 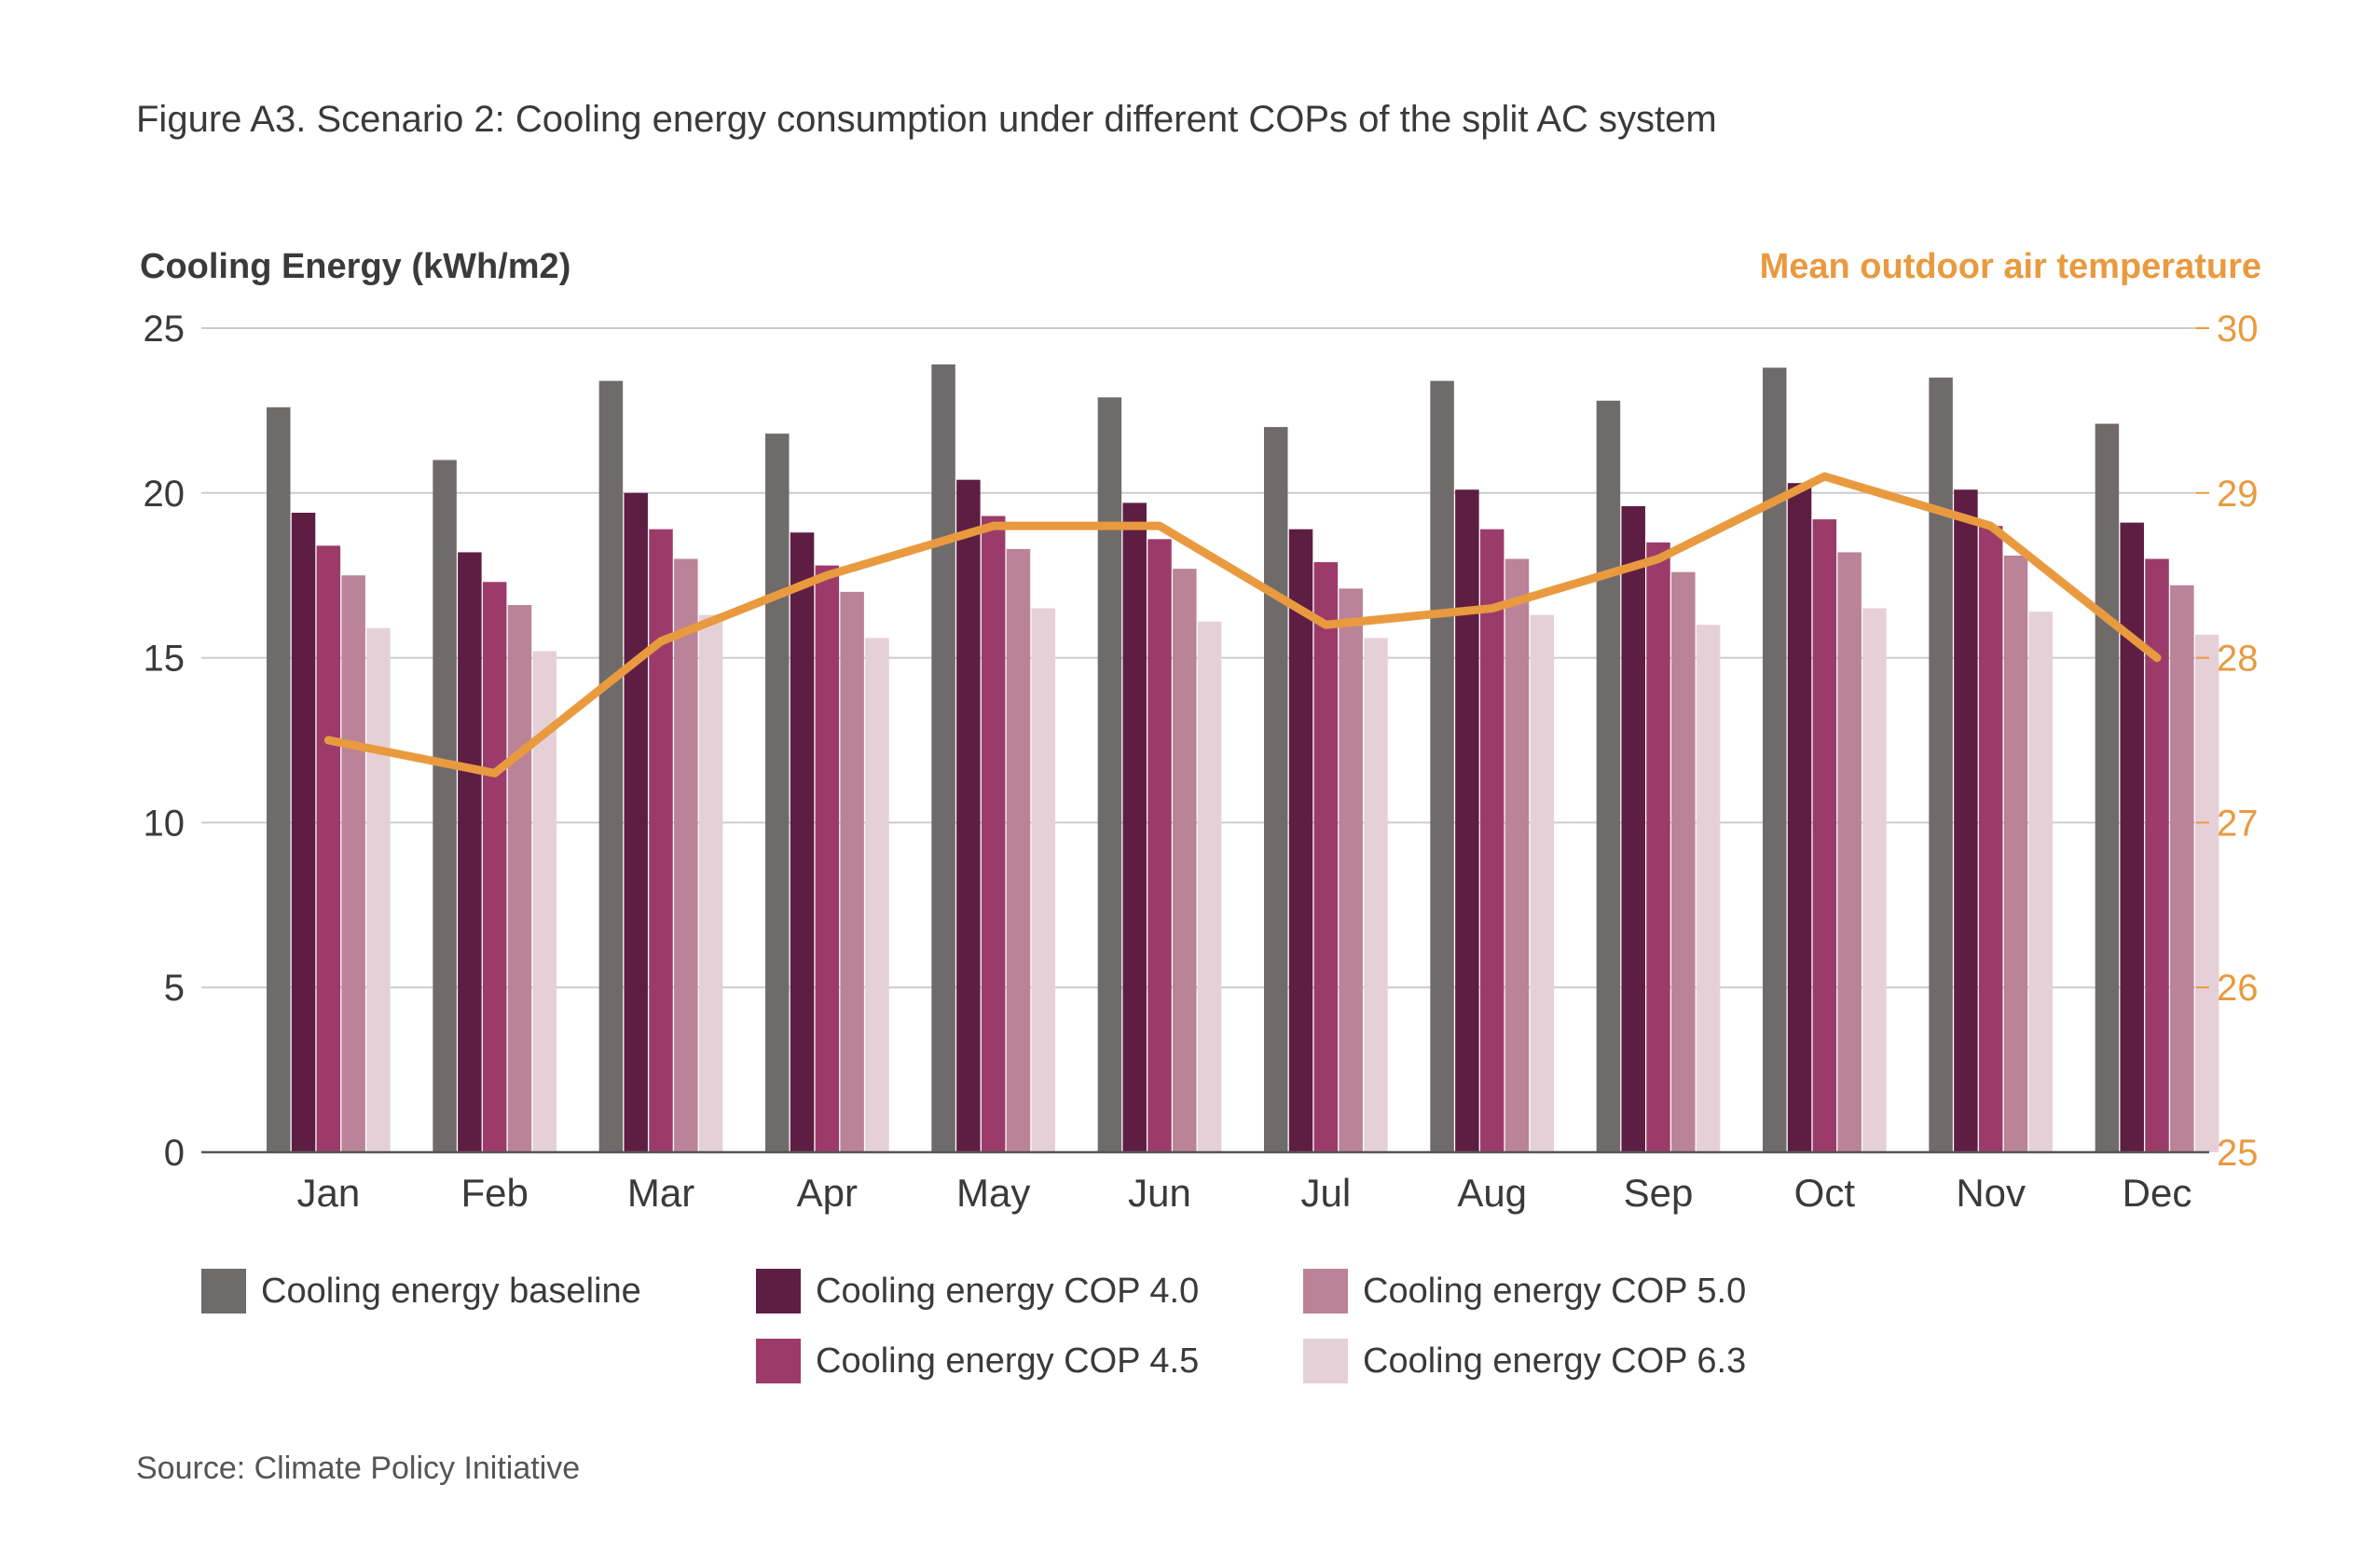 I want to click on legend-label: Cooling energy baseline, so click(x=451, y=1291).